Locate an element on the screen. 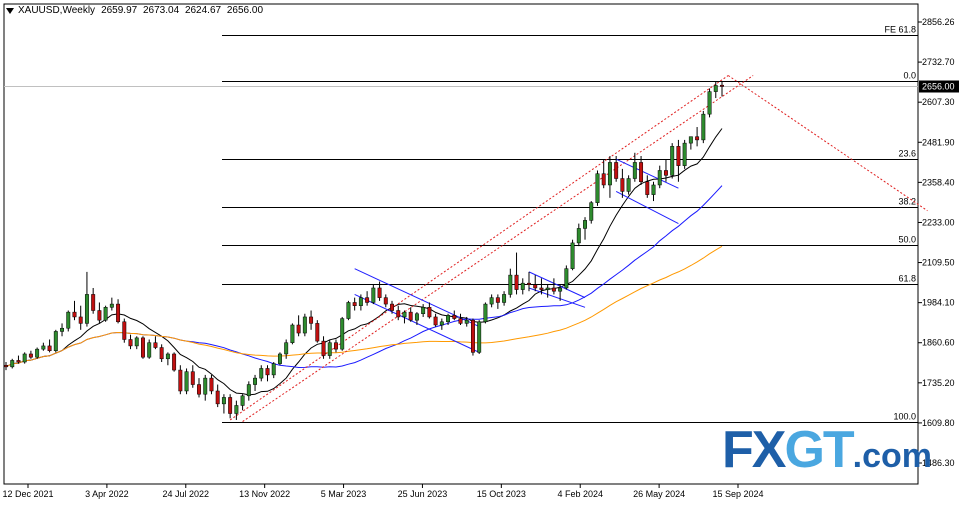  flag-channel-upper is located at coordinates (417, 298).